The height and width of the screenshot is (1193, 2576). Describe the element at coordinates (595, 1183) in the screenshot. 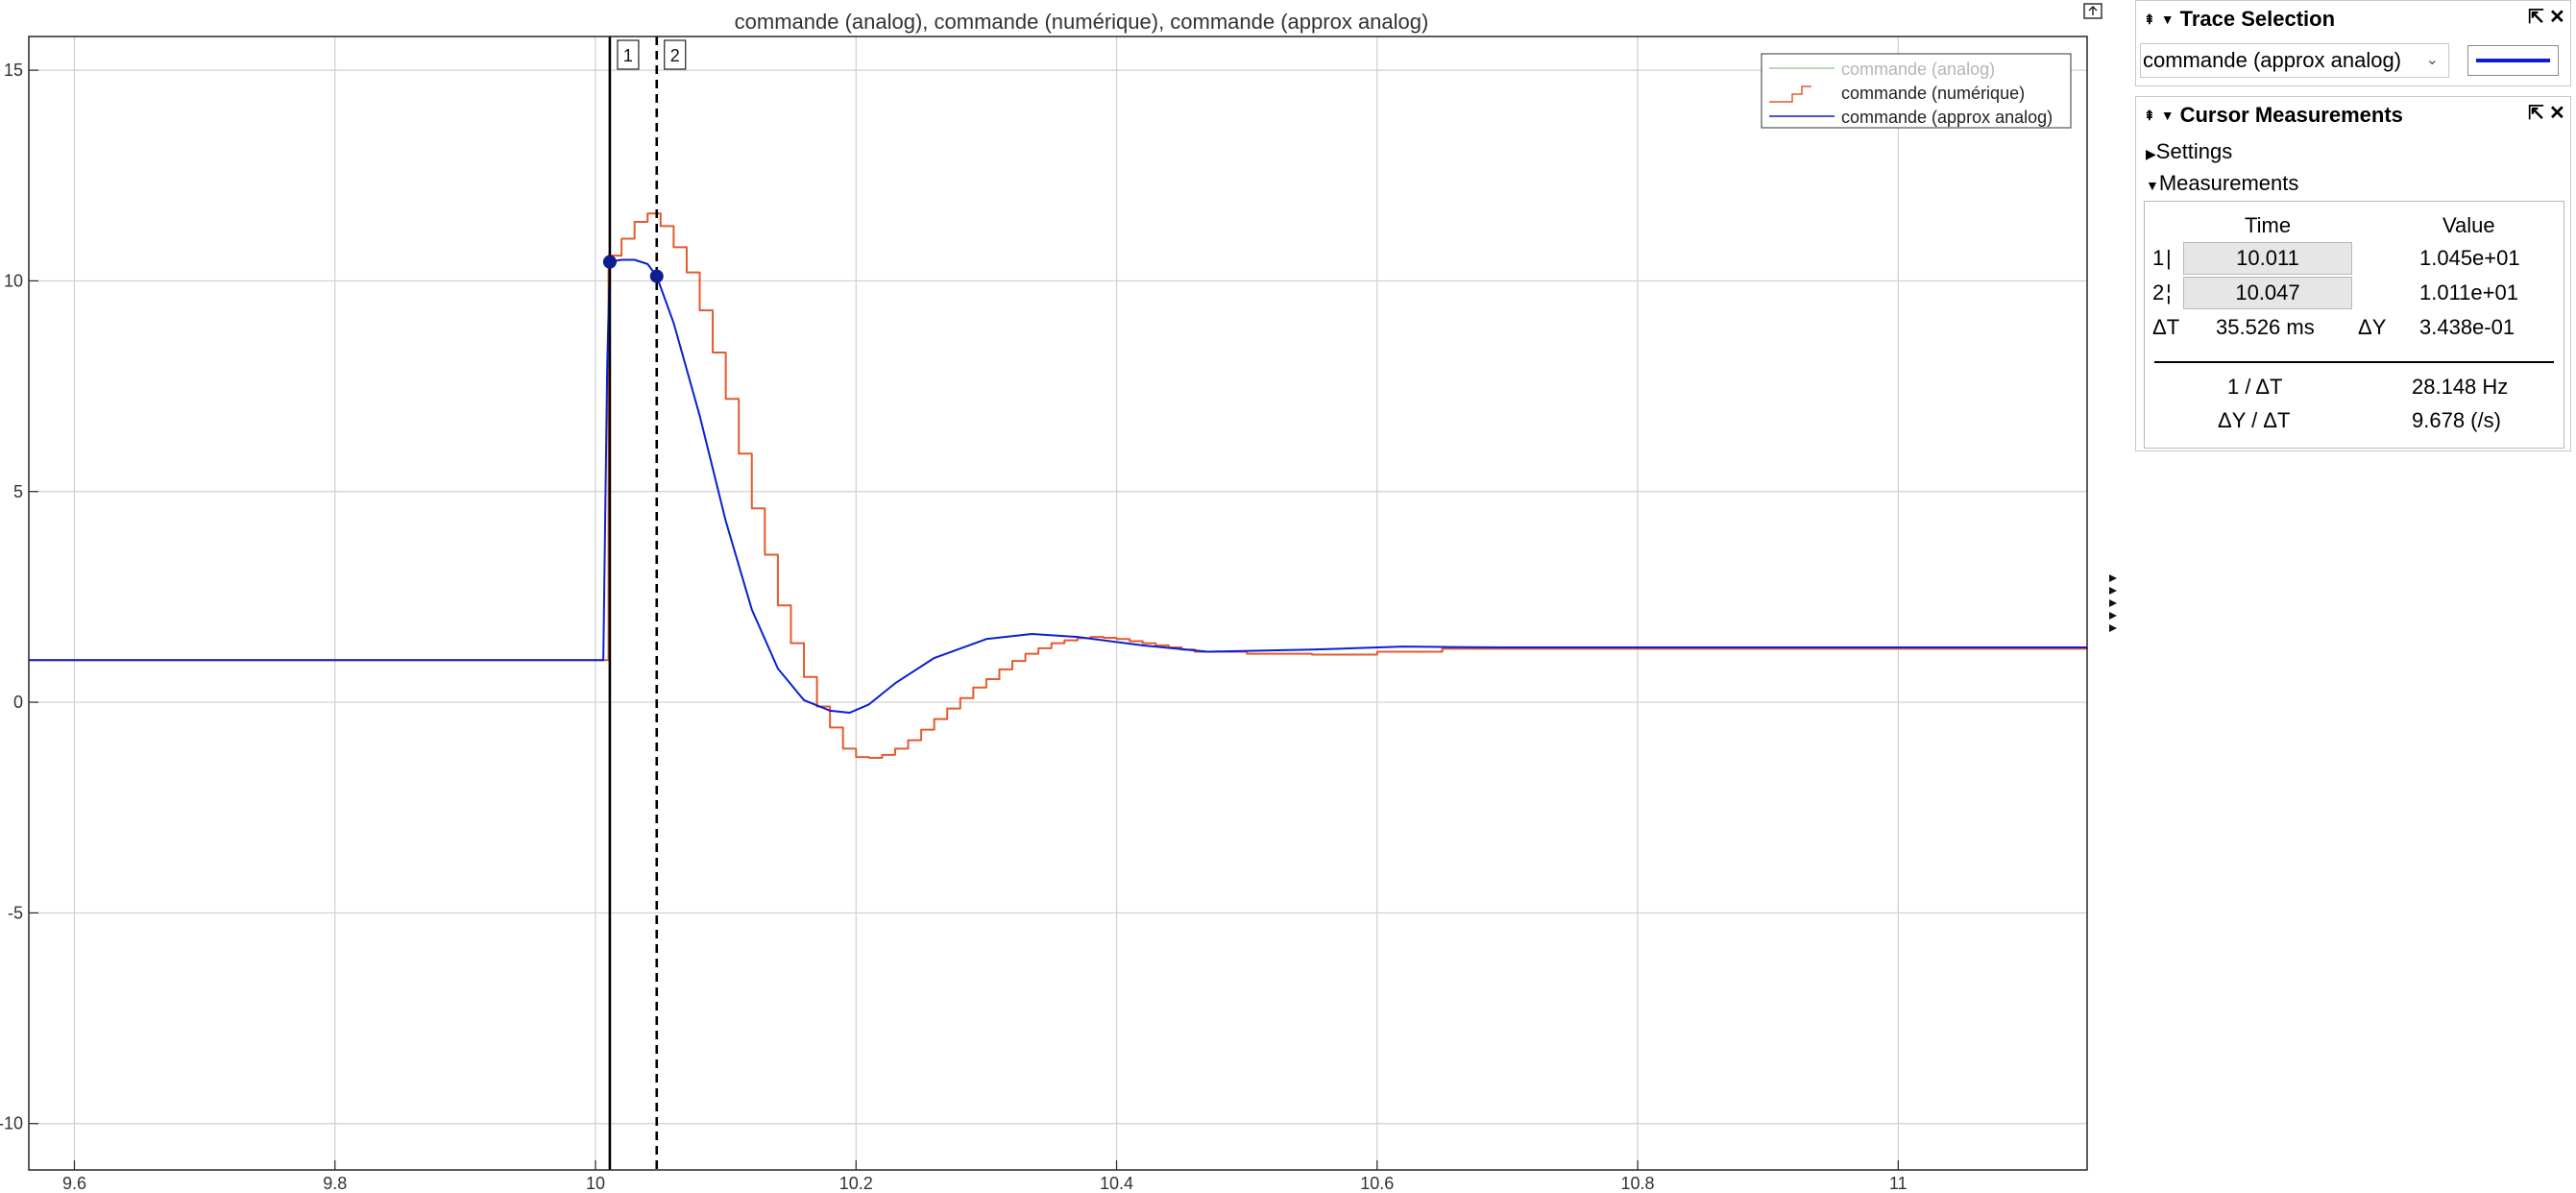

I see `x-tick-label: 10` at that location.